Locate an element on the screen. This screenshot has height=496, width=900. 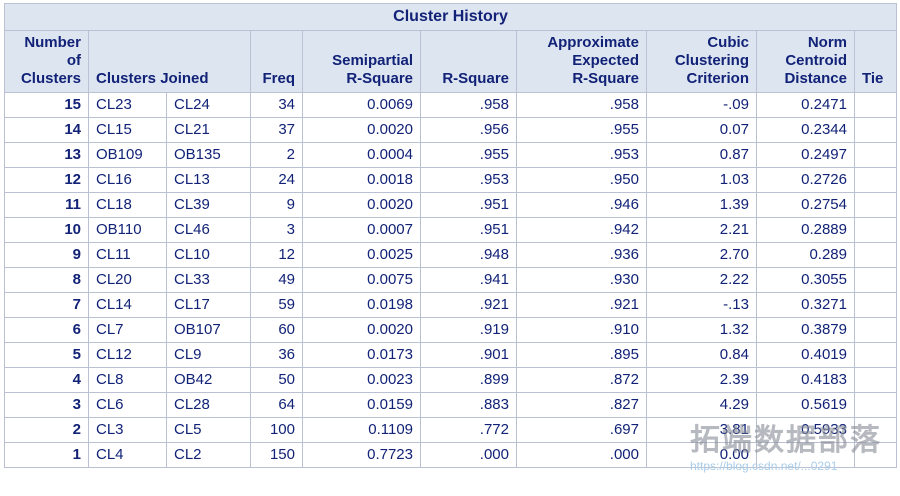
cell-freq: 150 is located at coordinates (276, 455).